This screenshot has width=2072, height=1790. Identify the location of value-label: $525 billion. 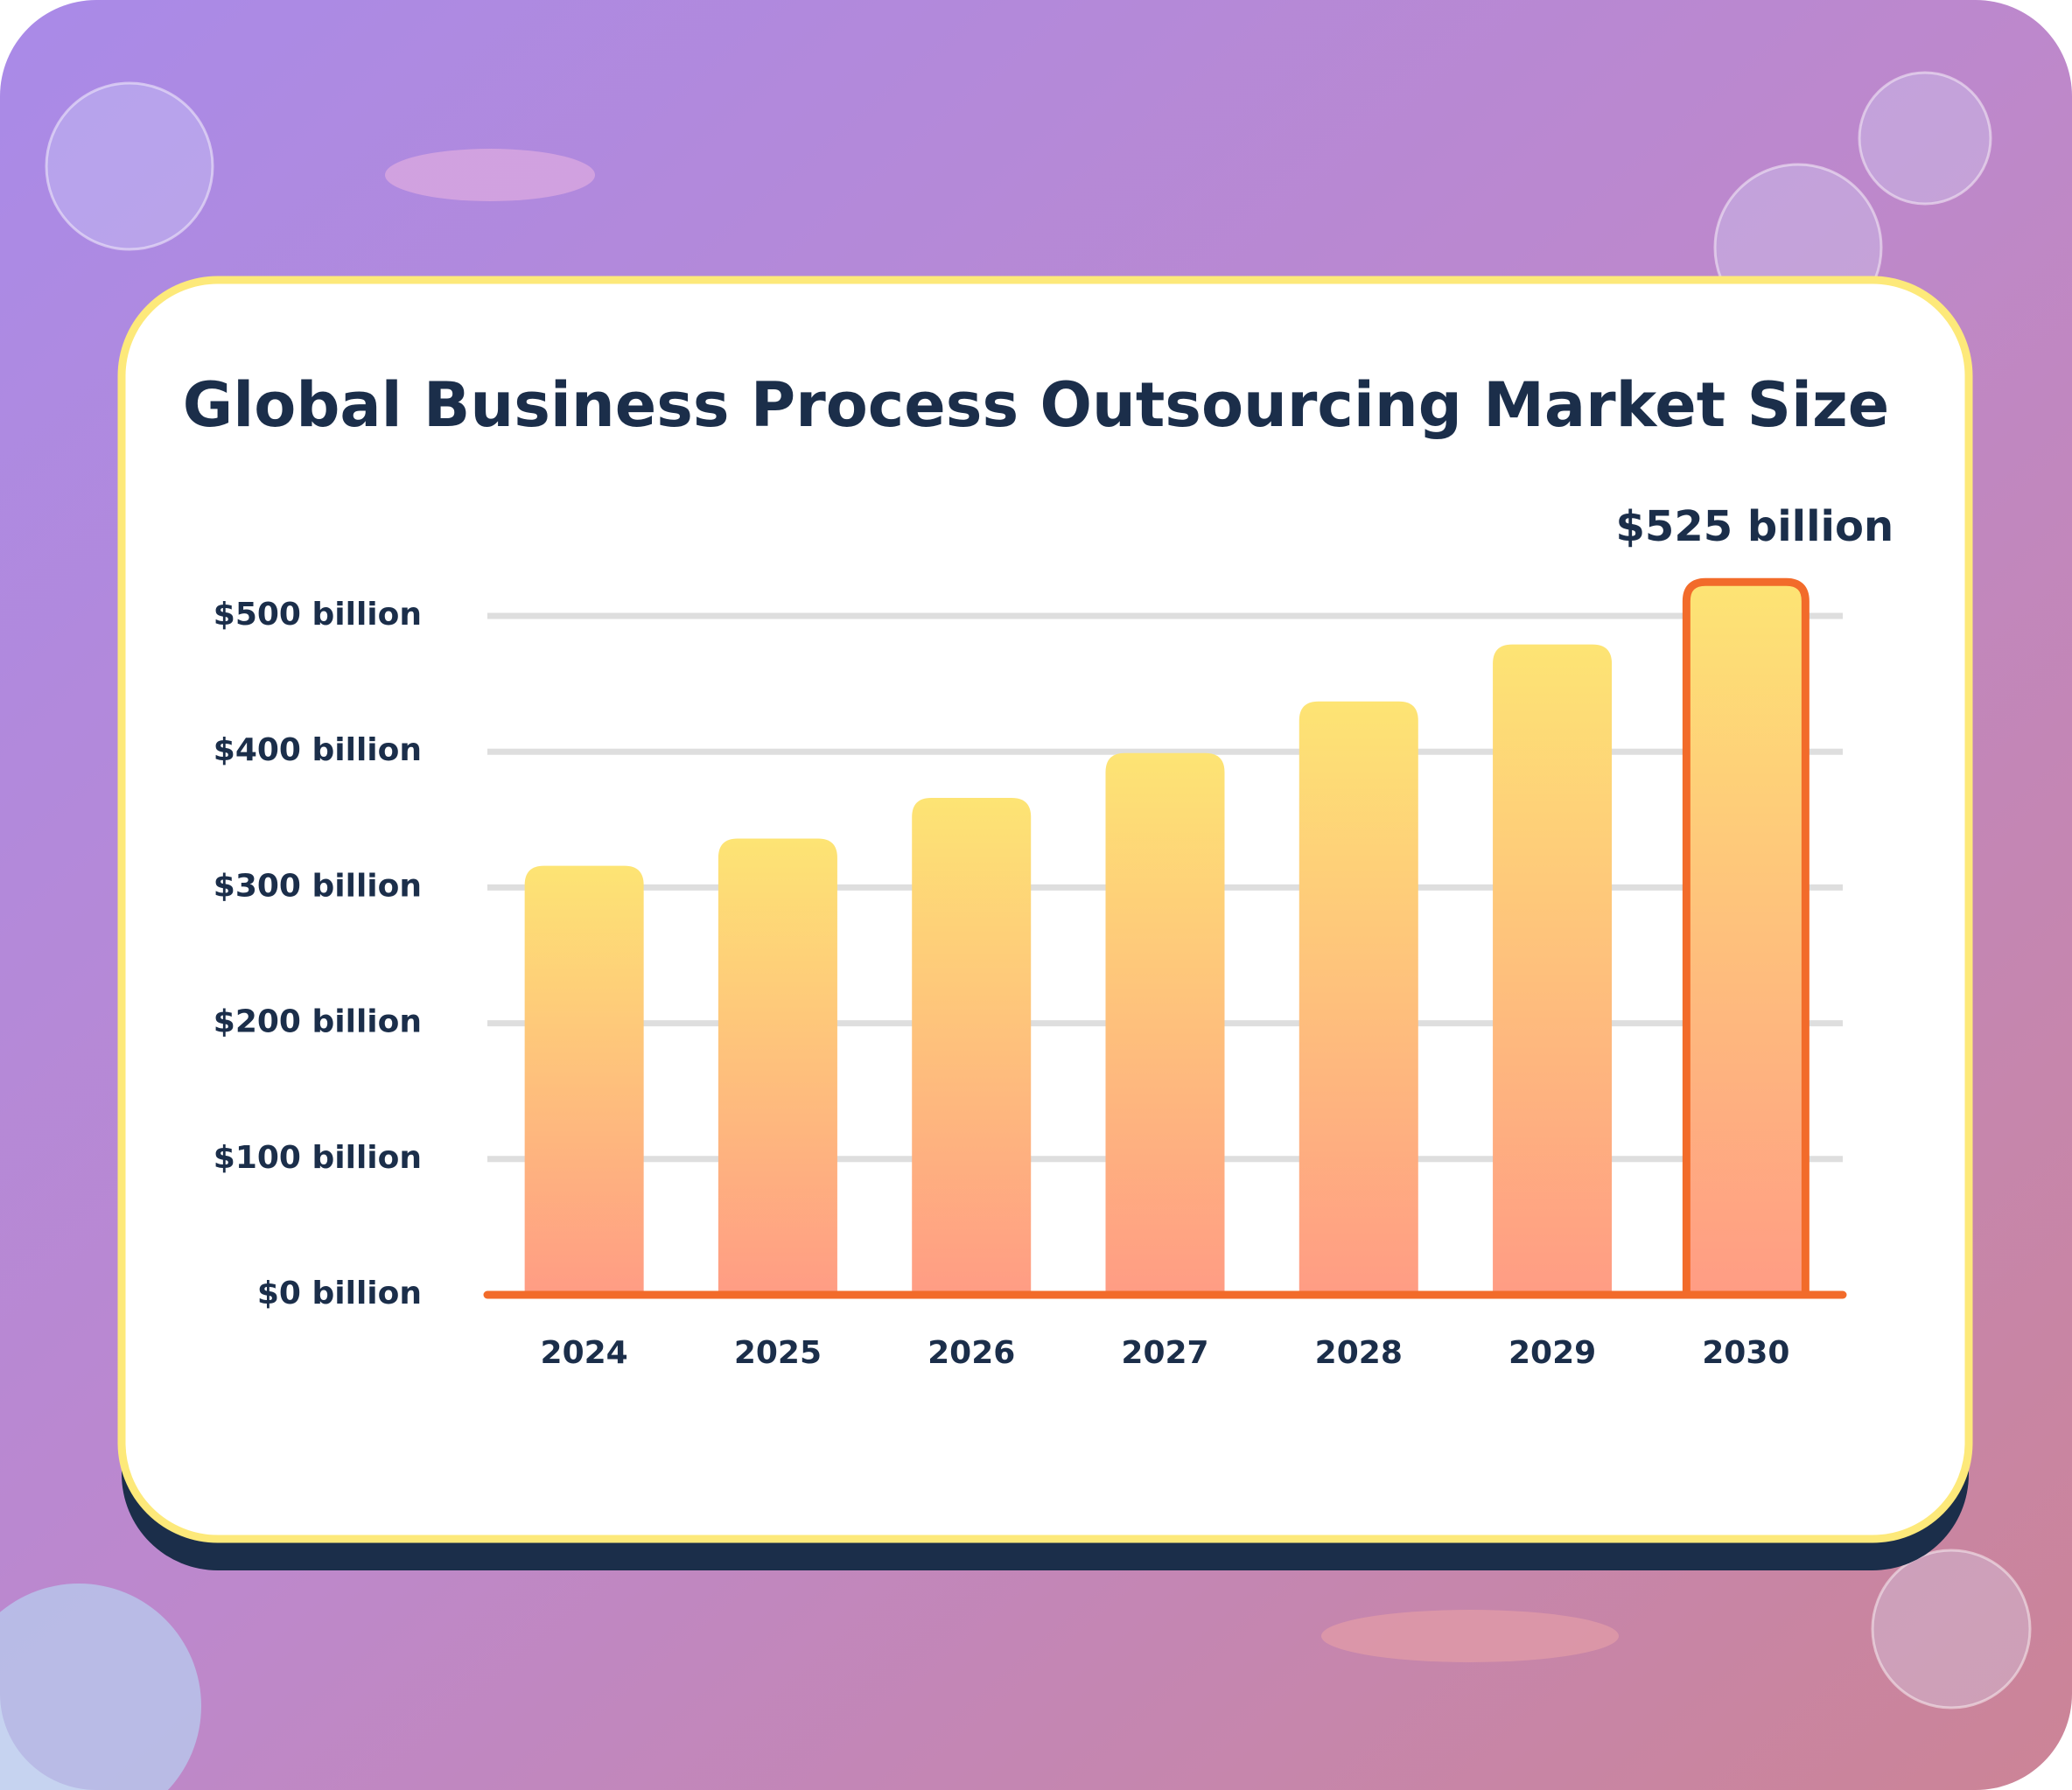
(1755, 526).